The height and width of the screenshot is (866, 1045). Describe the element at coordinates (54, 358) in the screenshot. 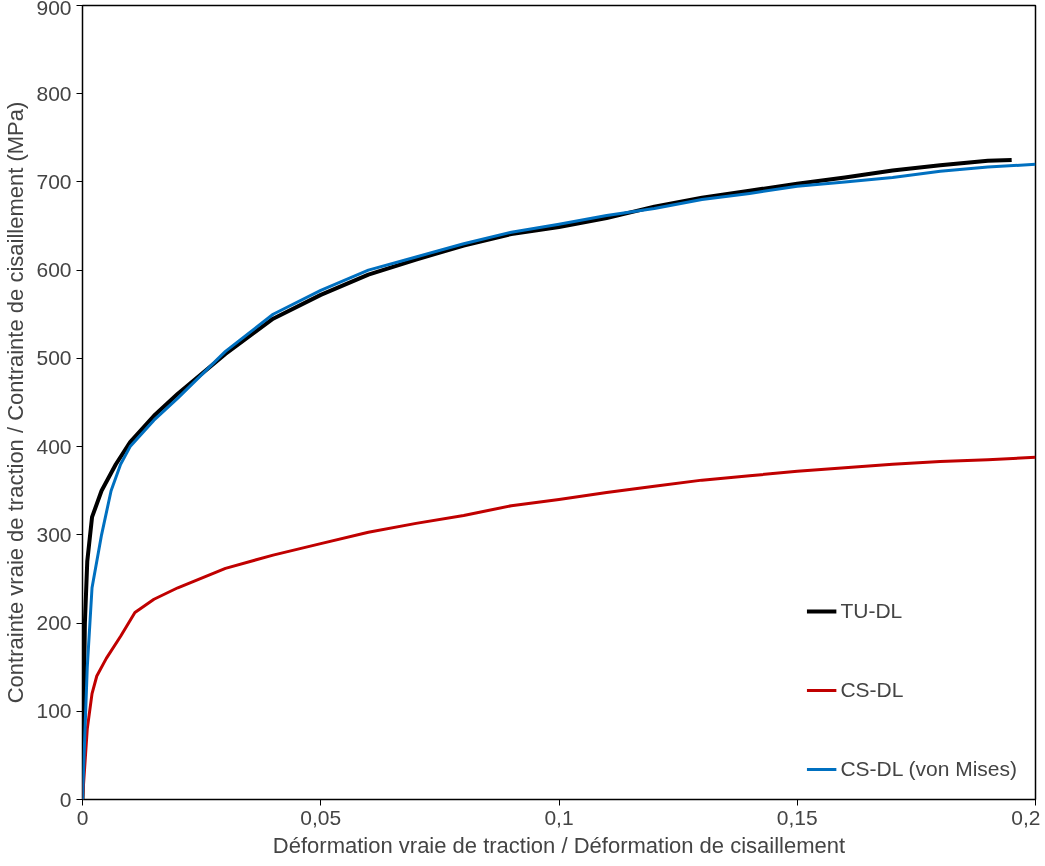

I see `y-tick-label: 500` at that location.